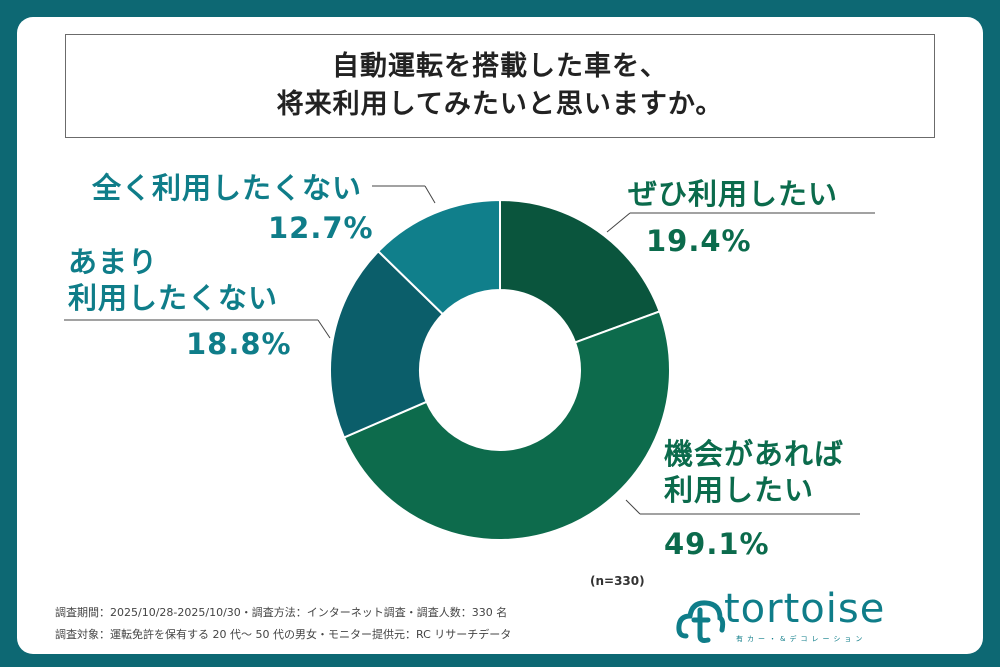  I want to click on leader-kikai-d, so click(633, 507).